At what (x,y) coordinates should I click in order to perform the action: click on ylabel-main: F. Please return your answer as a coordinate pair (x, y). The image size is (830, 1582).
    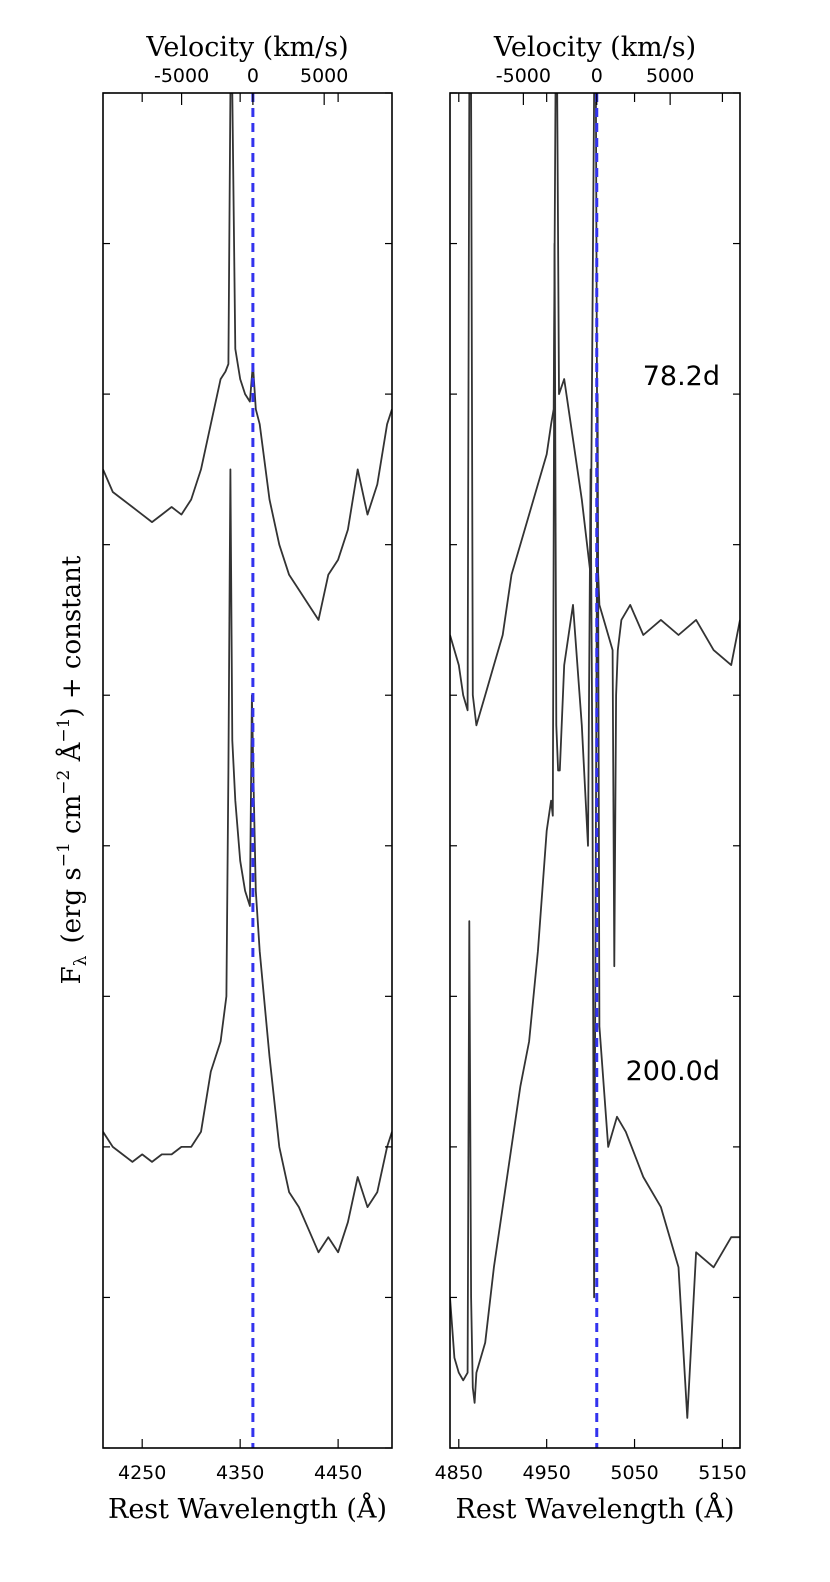
    Looking at the image, I should click on (72, 975).